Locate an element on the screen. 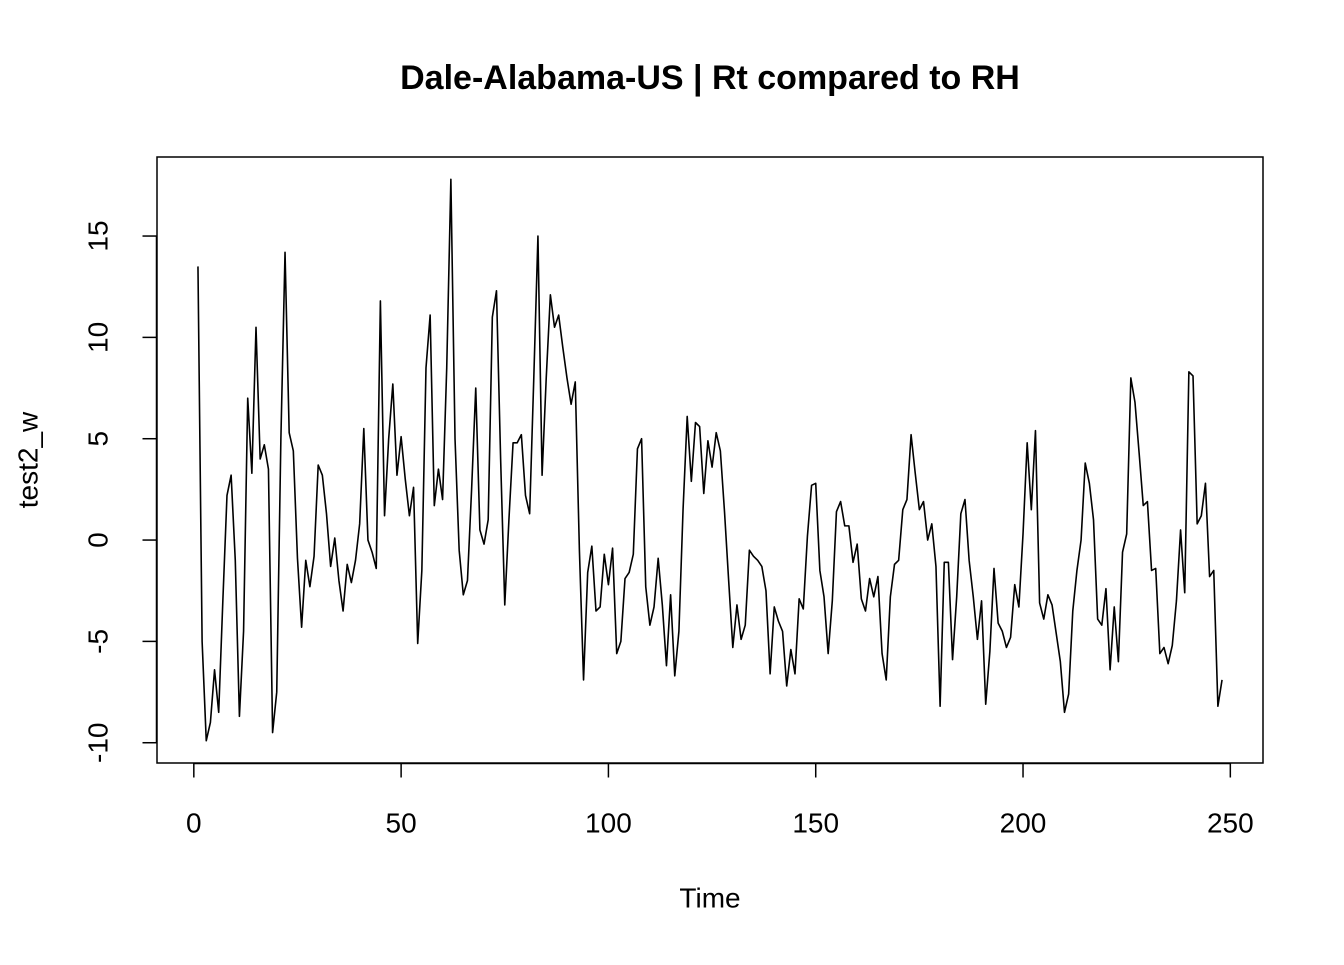 The image size is (1344, 965). y-tick-label: 15 is located at coordinates (97, 235).